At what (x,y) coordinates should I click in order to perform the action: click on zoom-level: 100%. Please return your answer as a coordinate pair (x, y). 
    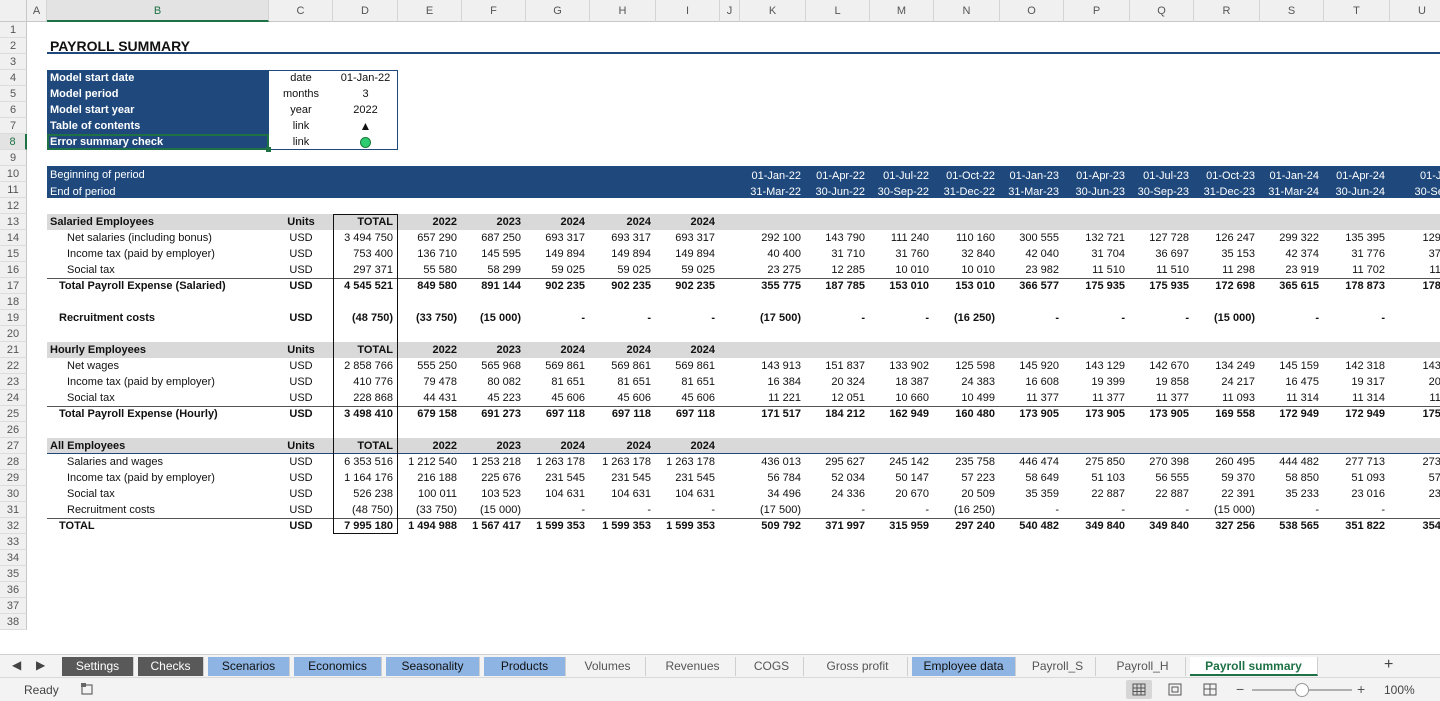
    Looking at the image, I should click on (1399, 690).